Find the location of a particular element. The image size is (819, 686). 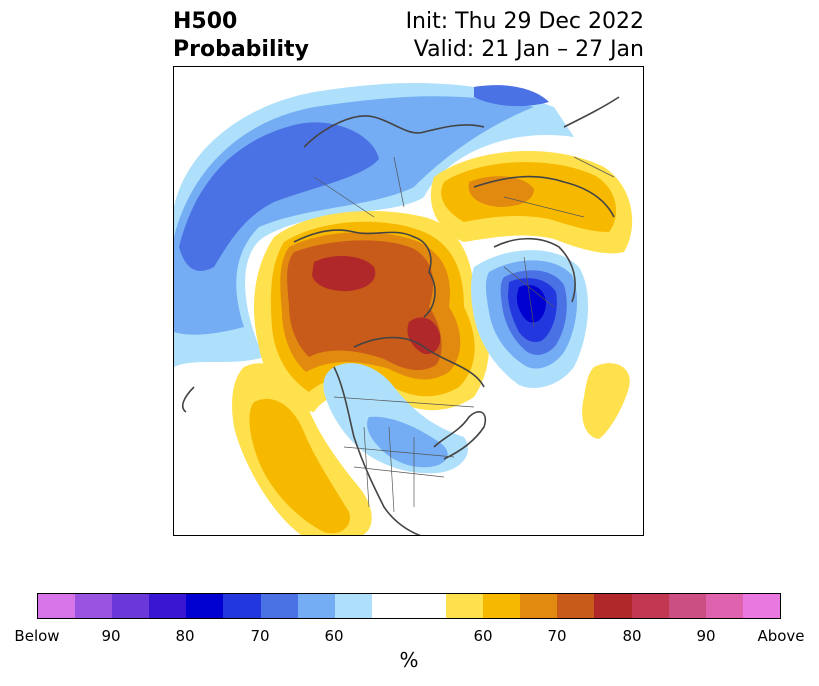

yellow-65-southwest is located at coordinates (299, 466).